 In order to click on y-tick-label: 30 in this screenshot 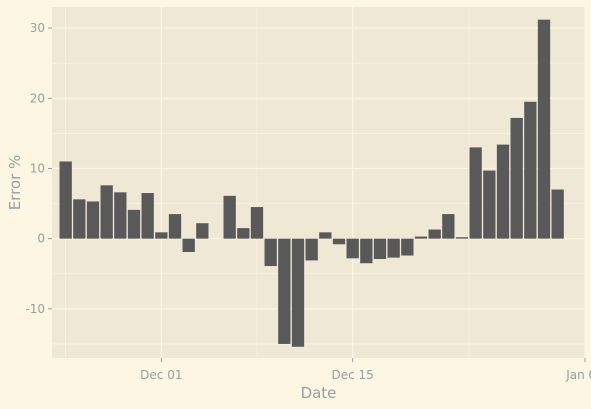, I will do `click(37, 28)`.